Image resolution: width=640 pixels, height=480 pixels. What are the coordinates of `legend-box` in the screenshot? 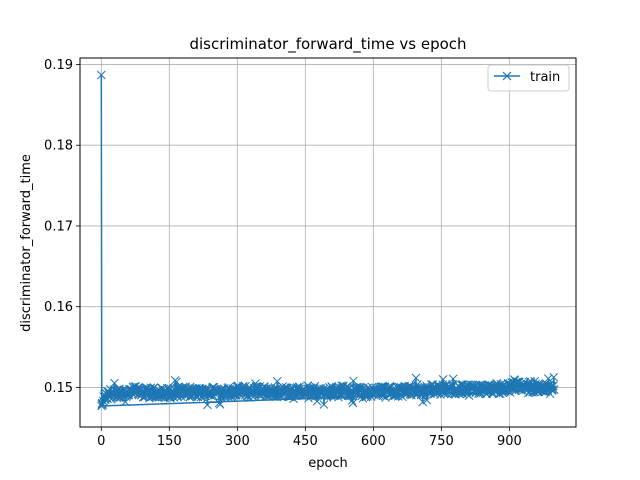 It's located at (528, 78).